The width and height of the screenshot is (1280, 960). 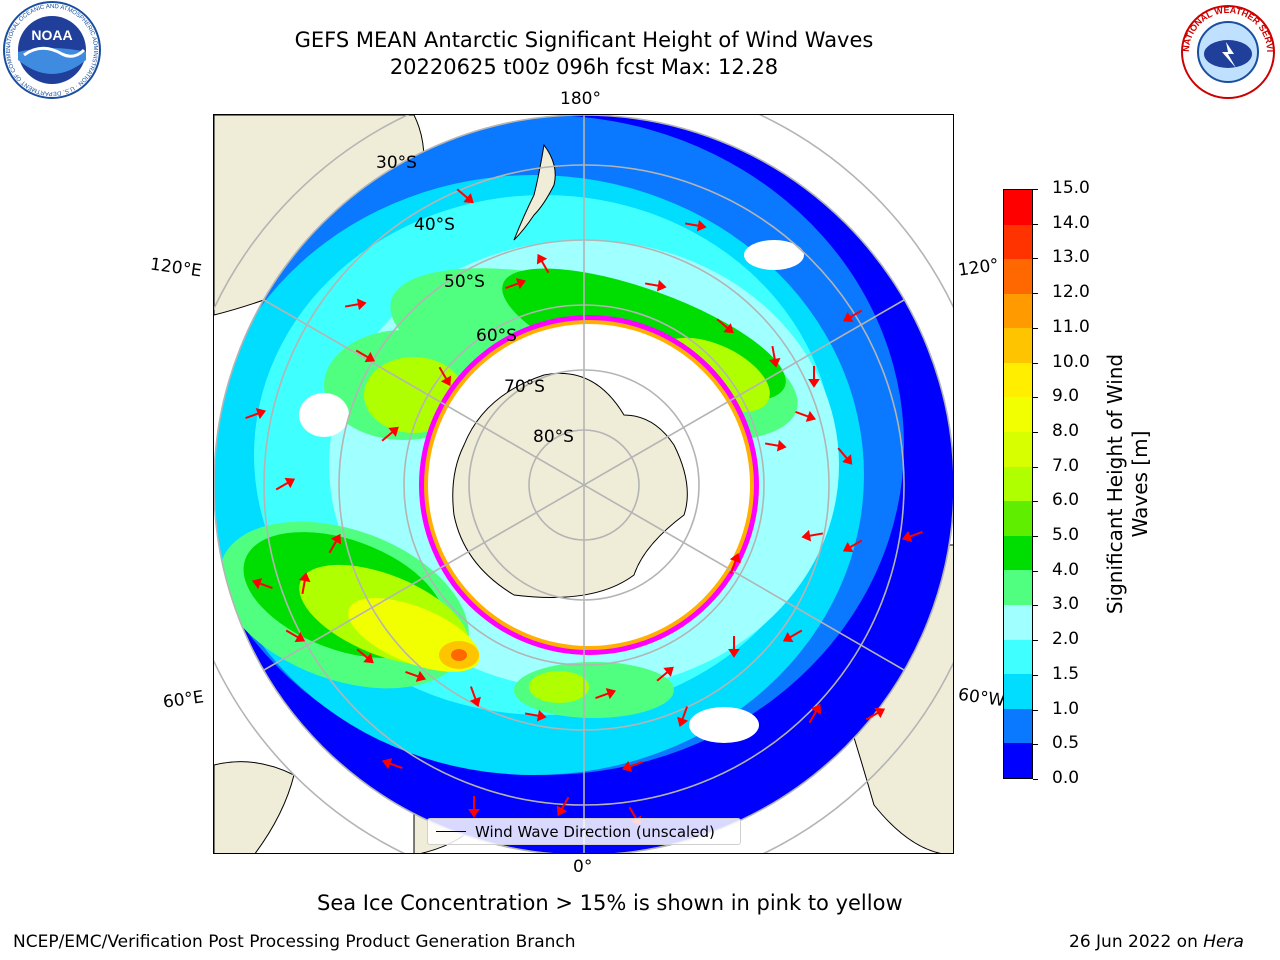 I want to click on colorbar-tick-label: 1.0, so click(x=1066, y=708).